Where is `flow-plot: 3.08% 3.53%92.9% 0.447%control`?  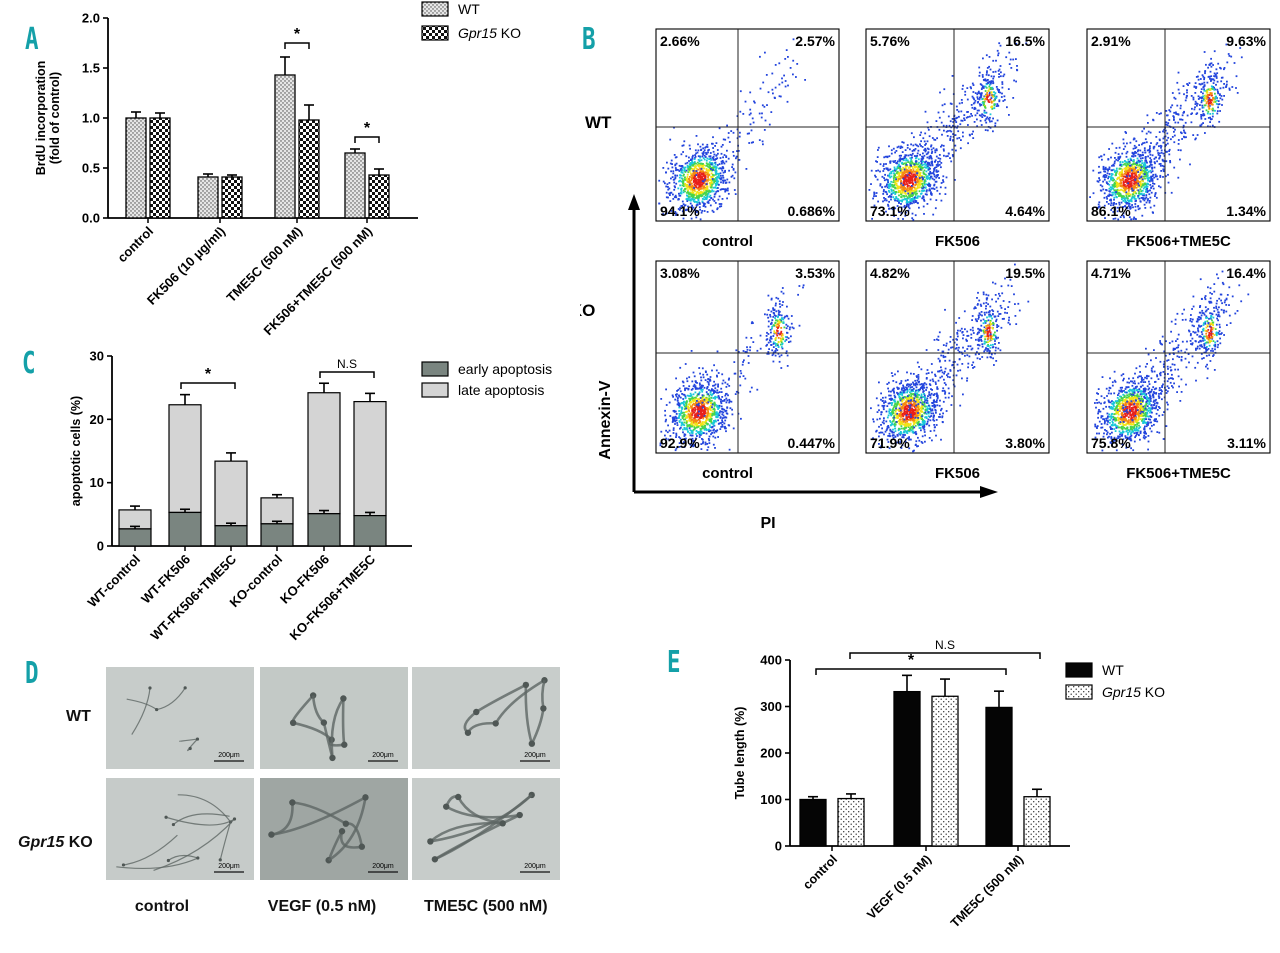 flow-plot: 3.08% 3.53%92.9% 0.447%control is located at coordinates (747, 371).